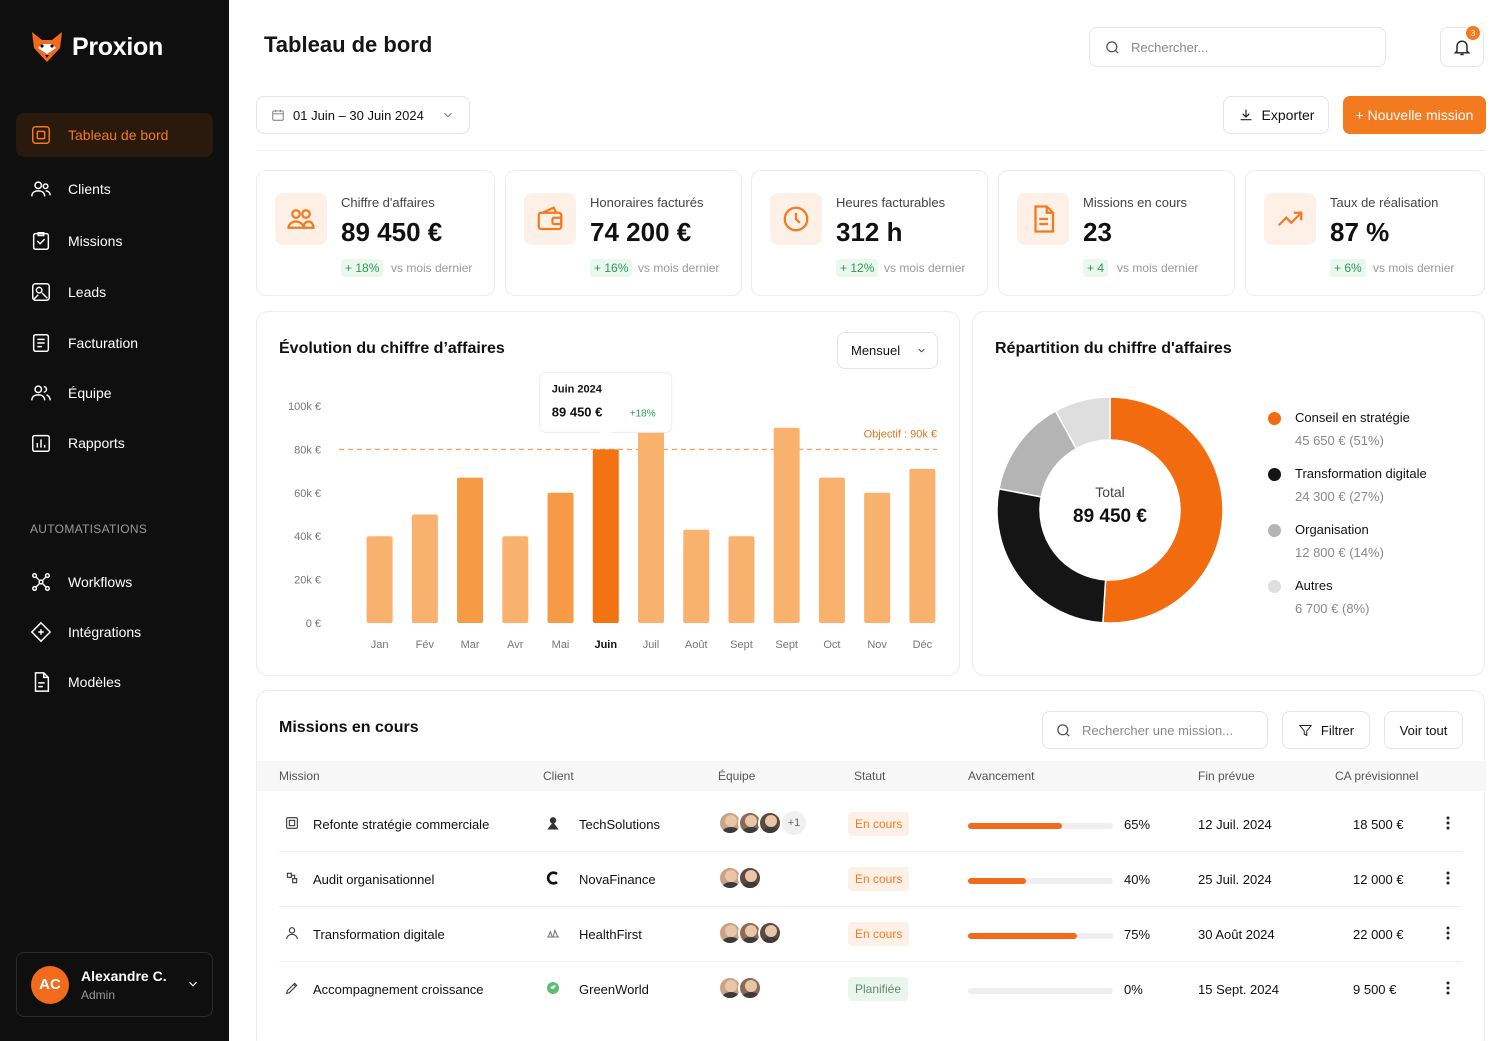 This screenshot has height=1041, width=1511. What do you see at coordinates (292, 823) in the screenshot?
I see `mission-icon` at bounding box center [292, 823].